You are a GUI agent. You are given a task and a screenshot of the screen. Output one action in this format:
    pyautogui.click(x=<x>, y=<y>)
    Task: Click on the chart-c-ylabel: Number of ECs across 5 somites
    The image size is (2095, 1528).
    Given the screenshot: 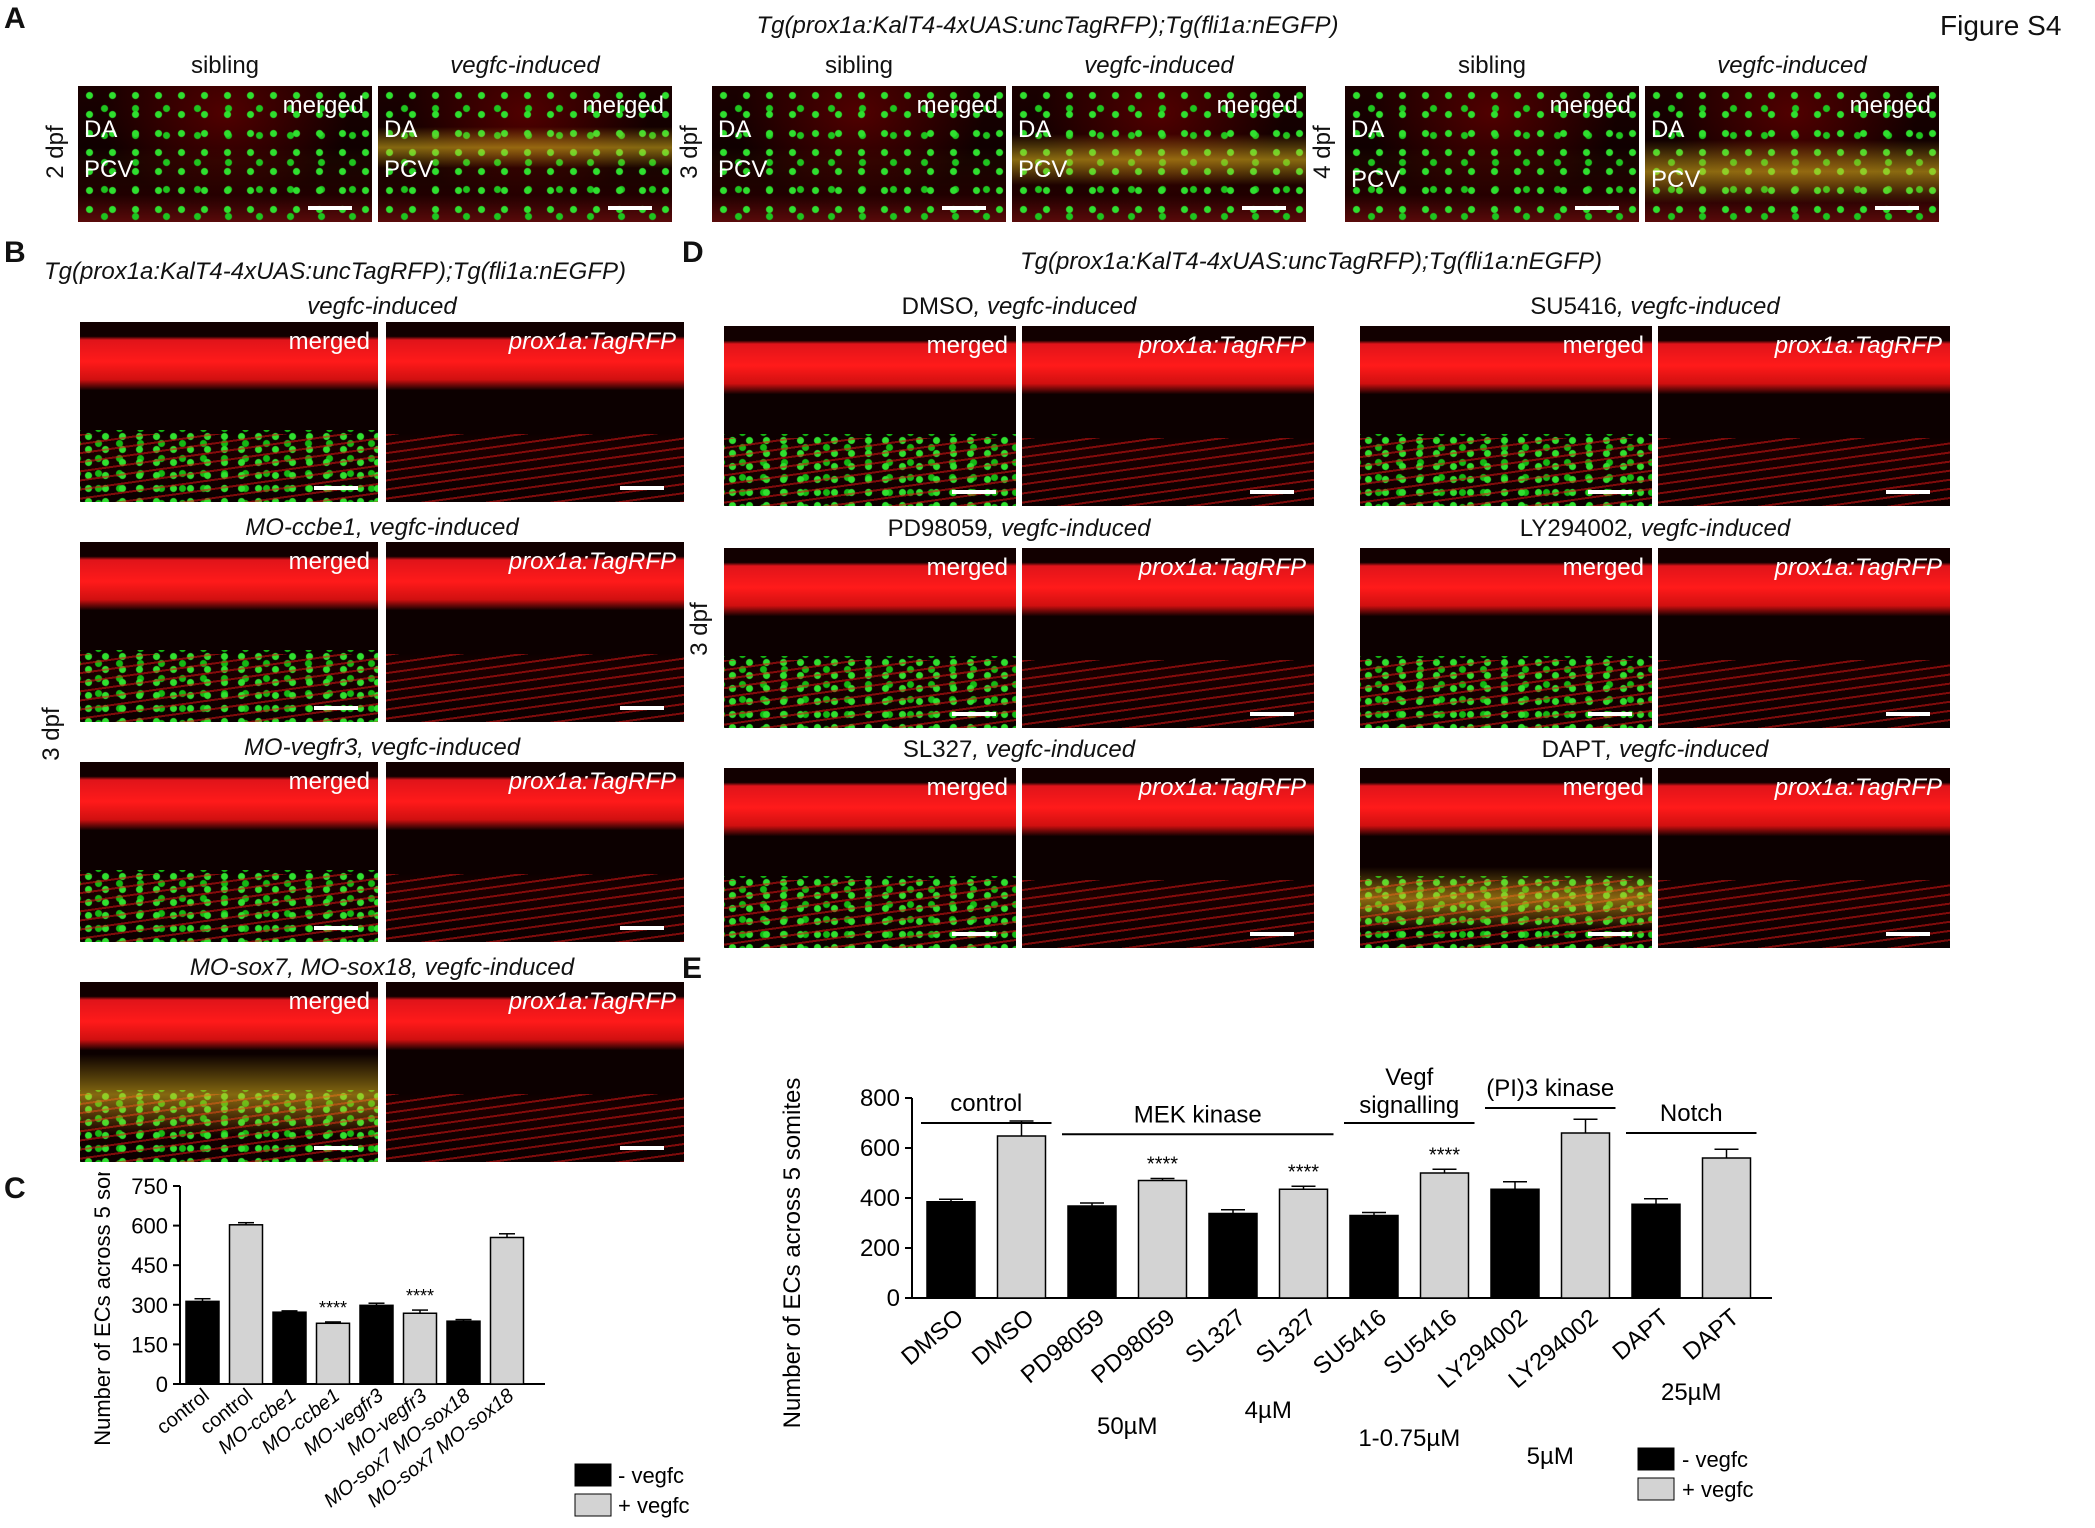 What is the action you would take?
    pyautogui.click(x=102, y=1309)
    